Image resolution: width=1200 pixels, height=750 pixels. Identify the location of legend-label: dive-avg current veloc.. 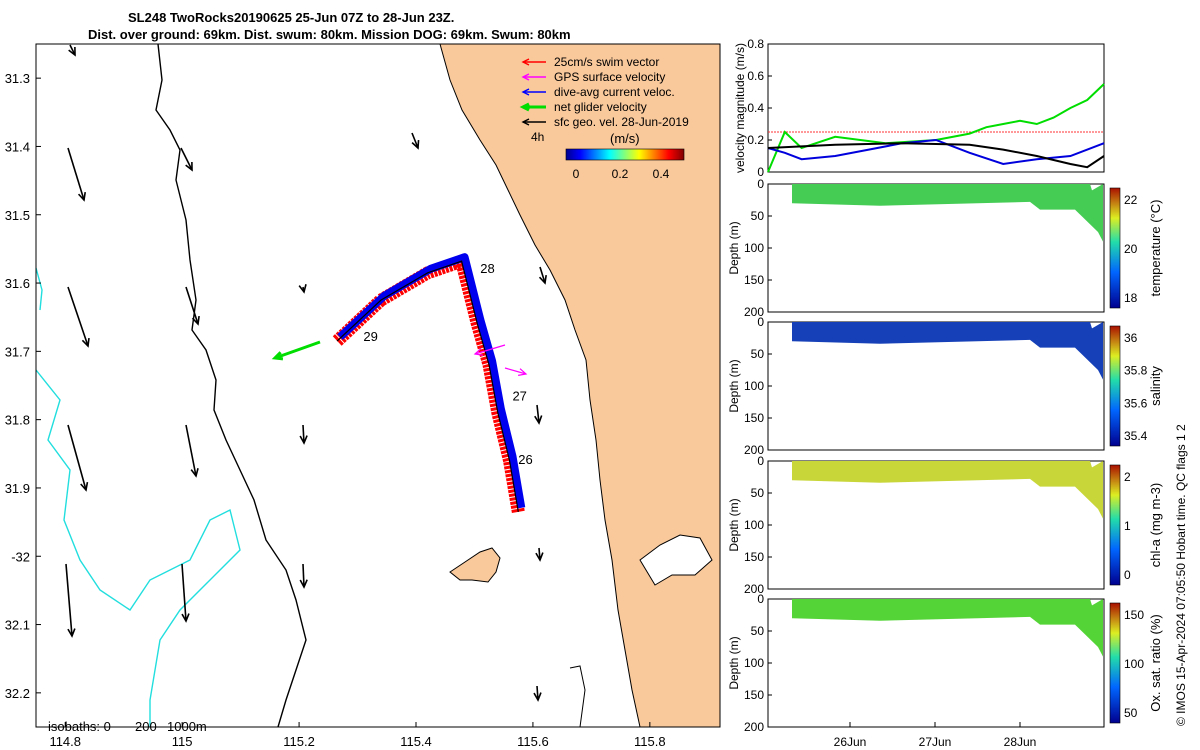
(614, 92).